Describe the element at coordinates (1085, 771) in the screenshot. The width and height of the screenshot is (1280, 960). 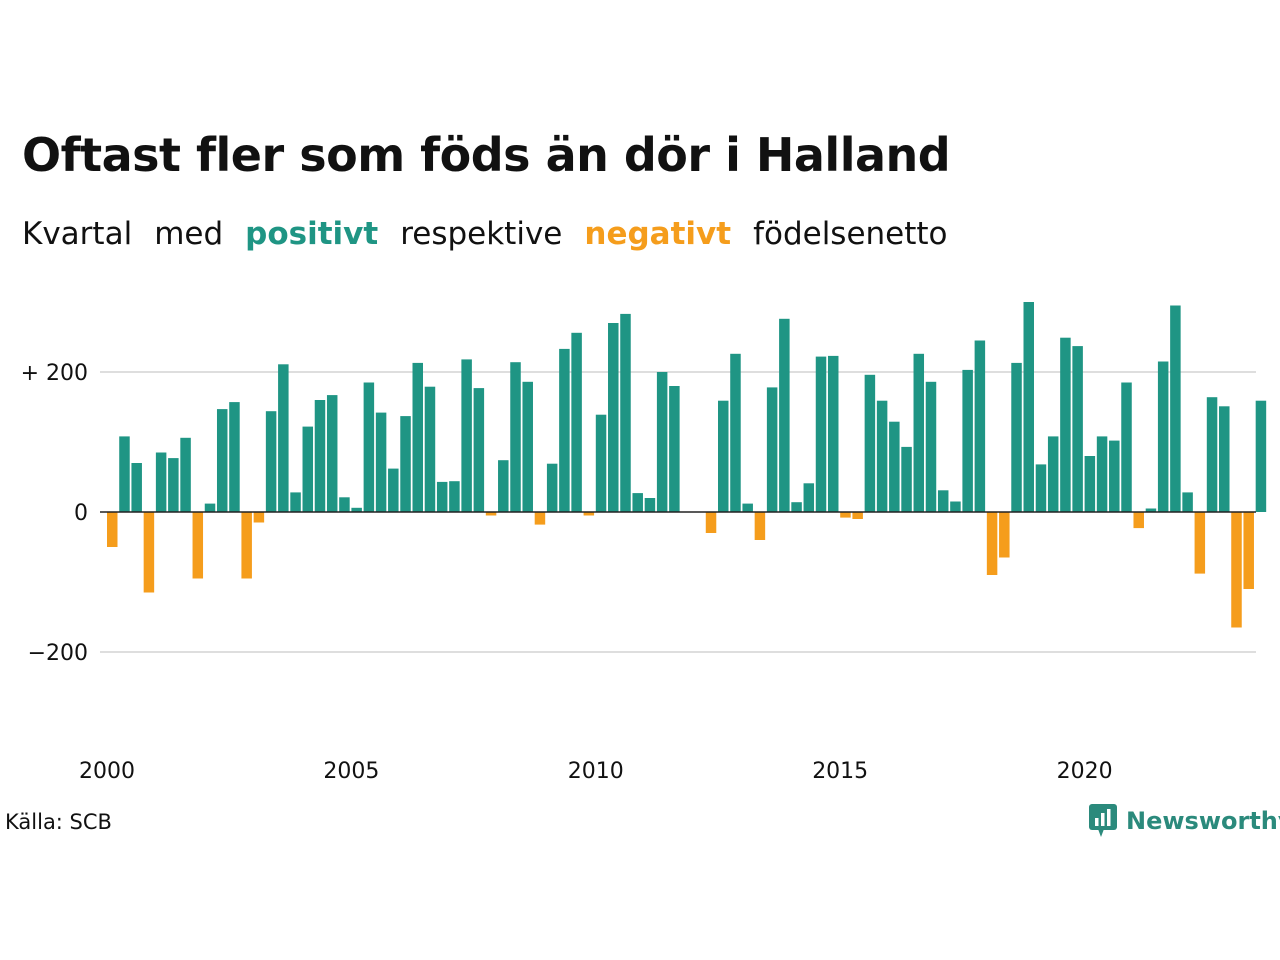
I see `x-tick-label: 2020` at that location.